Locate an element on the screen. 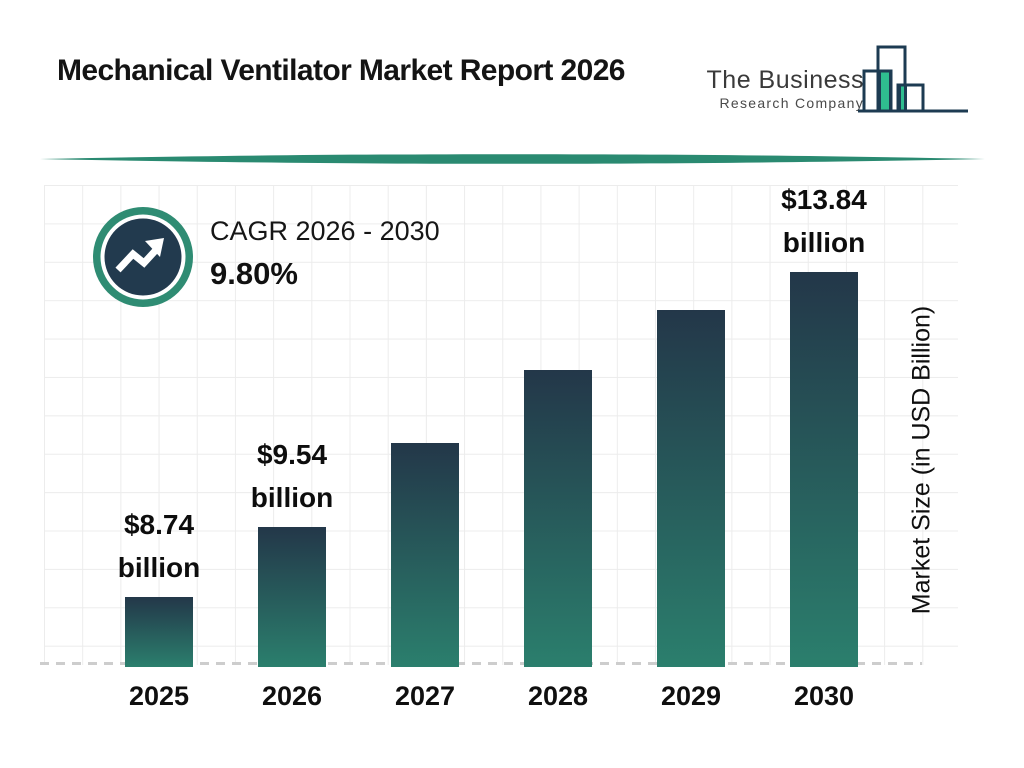 This screenshot has width=1024, height=768. cagr-value: 9.80% is located at coordinates (254, 273).